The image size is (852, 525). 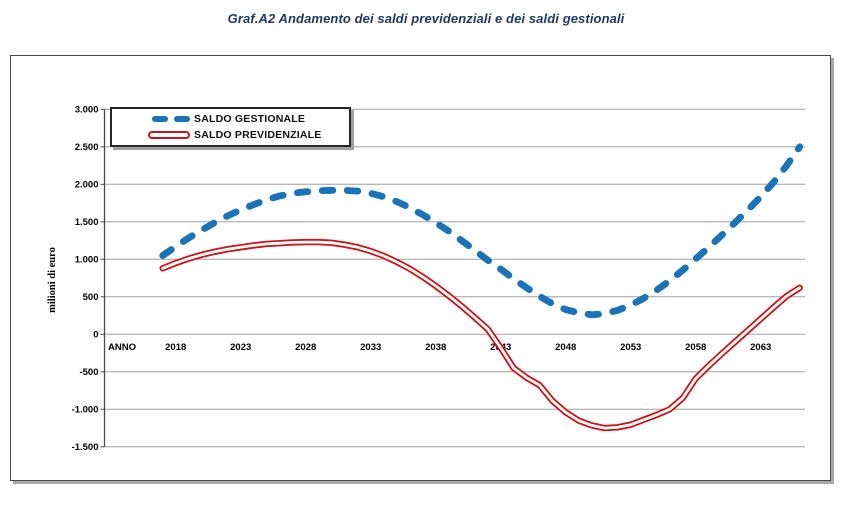 What do you see at coordinates (167, 135) in the screenshot?
I see `previdenziale-outline-line-icon` at bounding box center [167, 135].